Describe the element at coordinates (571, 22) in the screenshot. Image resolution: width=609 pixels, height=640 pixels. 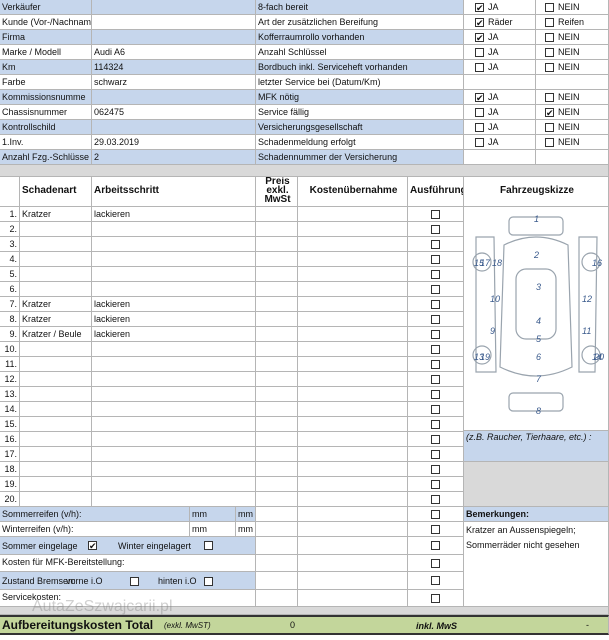
I see `option-label: Reifen` at that location.